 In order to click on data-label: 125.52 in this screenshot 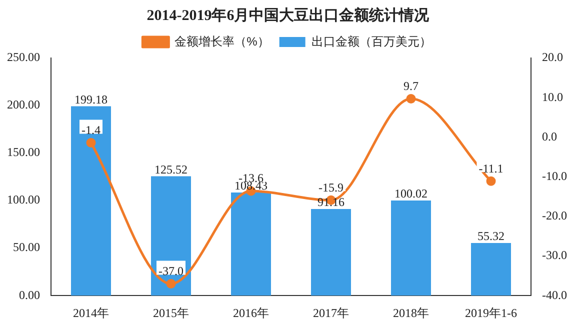, I will do `click(171, 169)`.